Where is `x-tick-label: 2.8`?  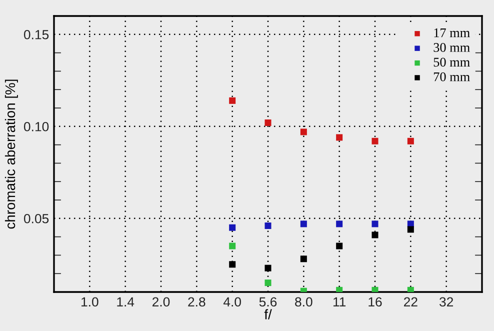 x-tick-label: 2.8 is located at coordinates (197, 302).